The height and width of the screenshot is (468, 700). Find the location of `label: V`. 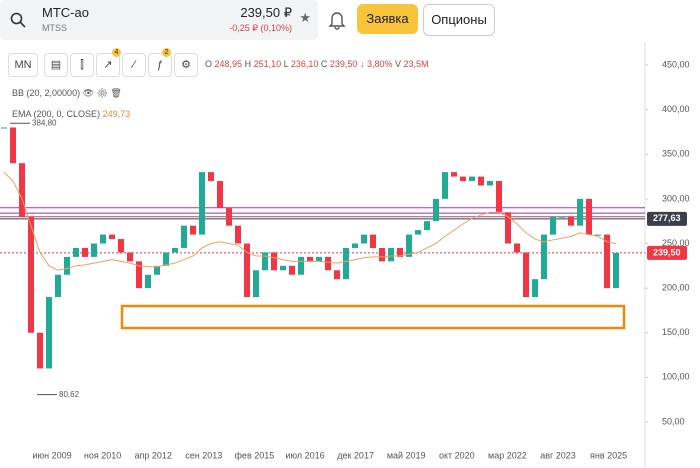

label: V is located at coordinates (397, 64).